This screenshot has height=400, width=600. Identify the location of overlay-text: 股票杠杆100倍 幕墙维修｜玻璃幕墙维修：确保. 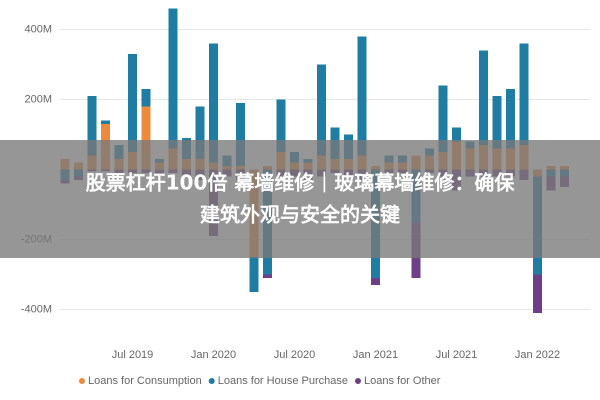
(301, 183).